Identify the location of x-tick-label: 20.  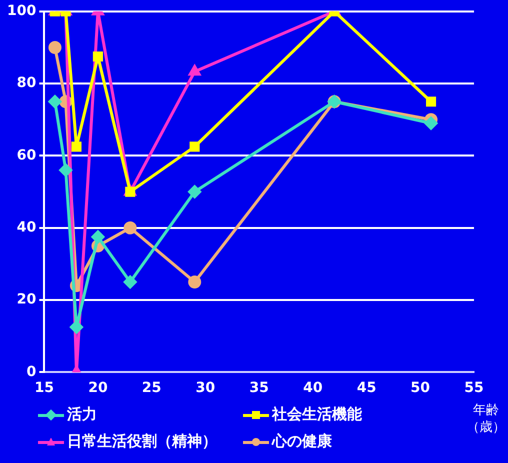
(98, 388).